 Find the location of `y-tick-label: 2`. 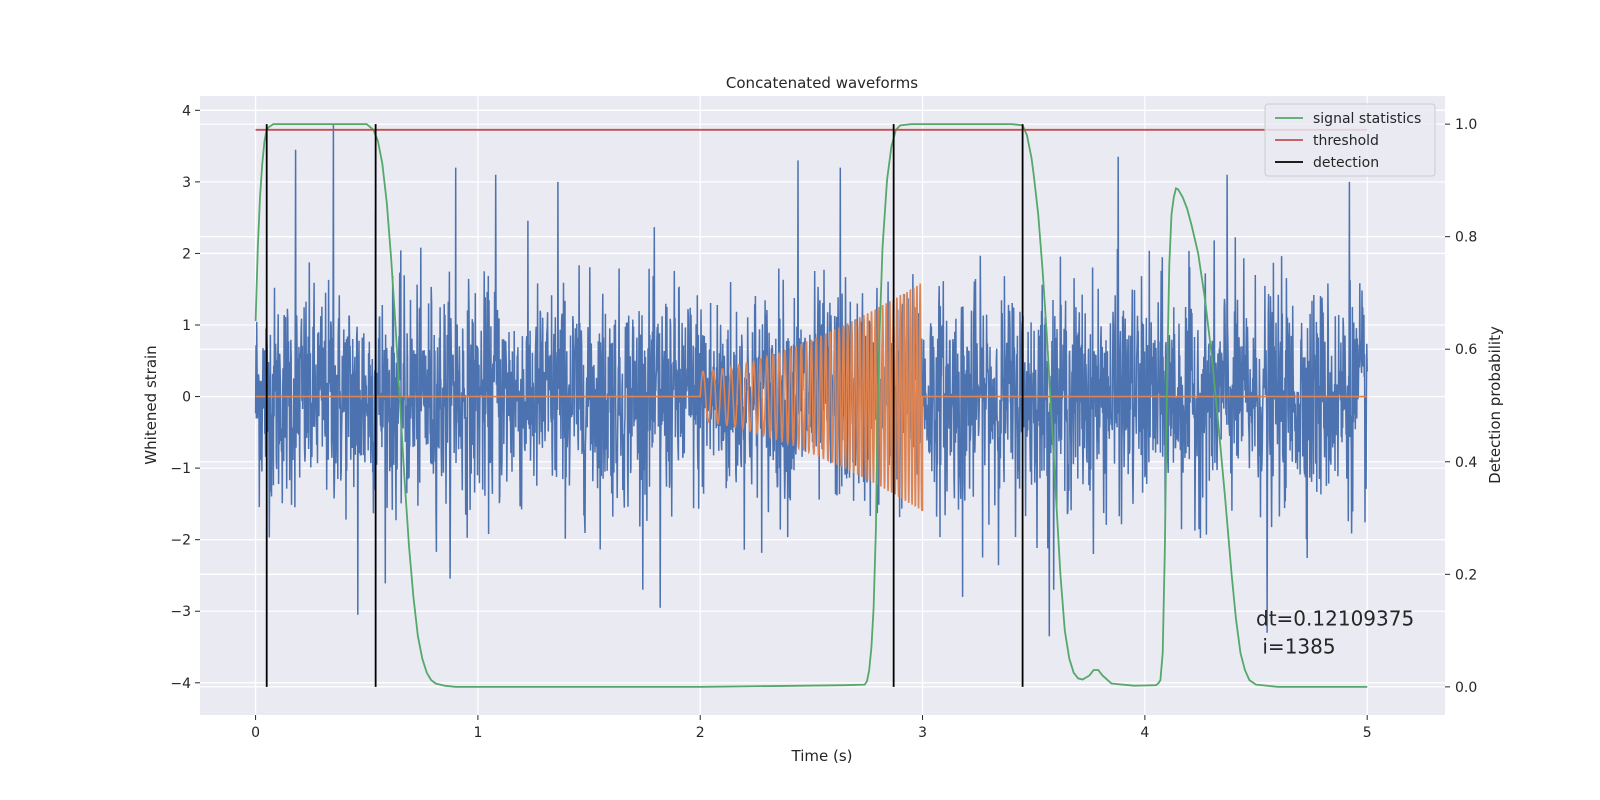

y-tick-label: 2 is located at coordinates (186, 254).